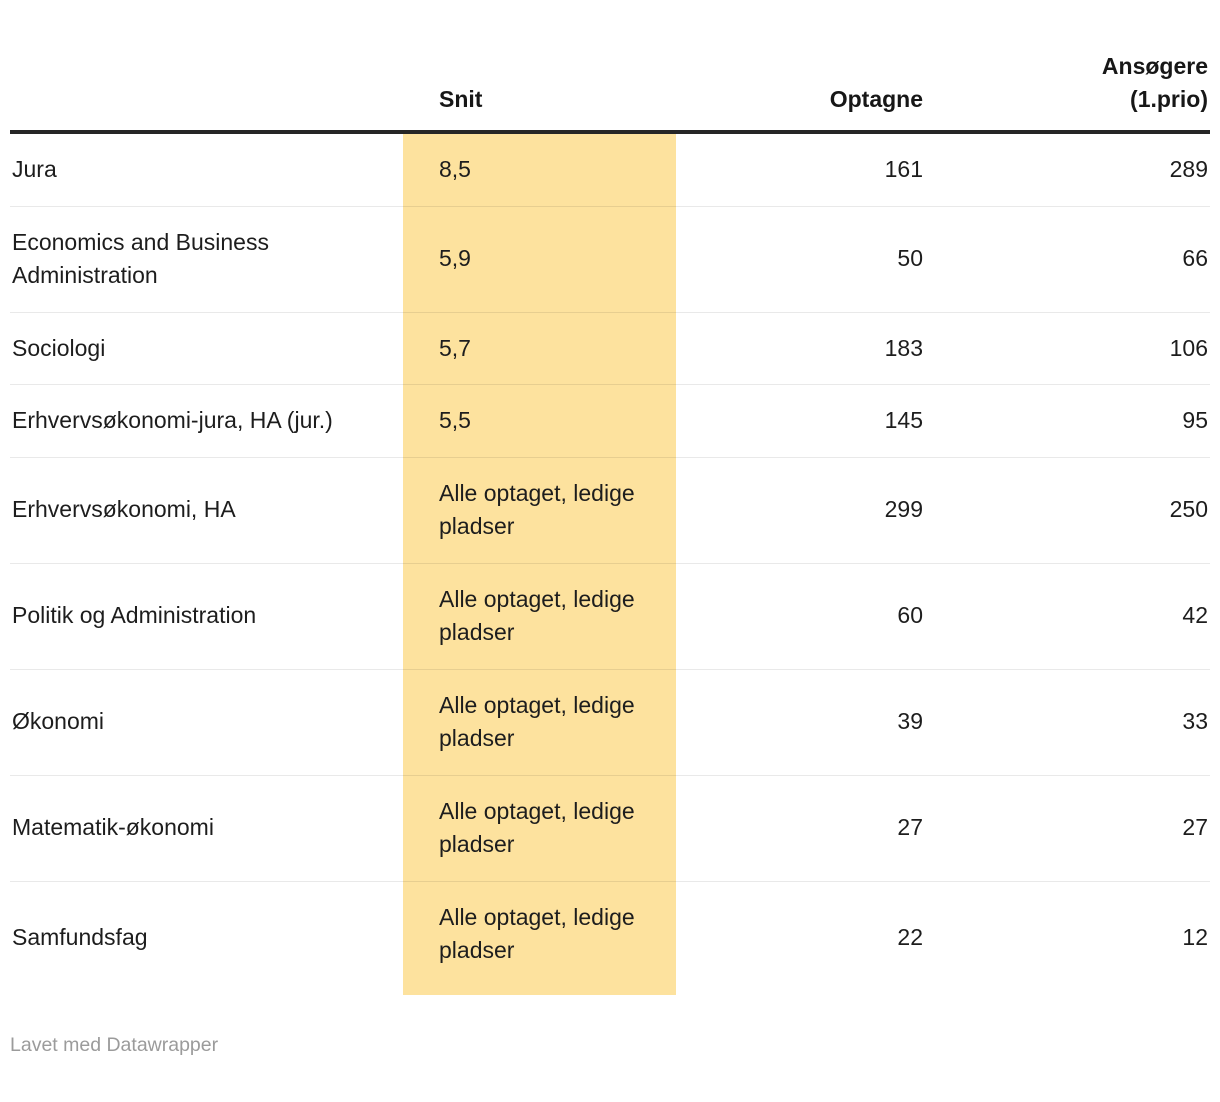 The image size is (1220, 1102). Describe the element at coordinates (1067, 67) in the screenshot. I see `header-ansogere: Ansøgere (1.prio)` at that location.